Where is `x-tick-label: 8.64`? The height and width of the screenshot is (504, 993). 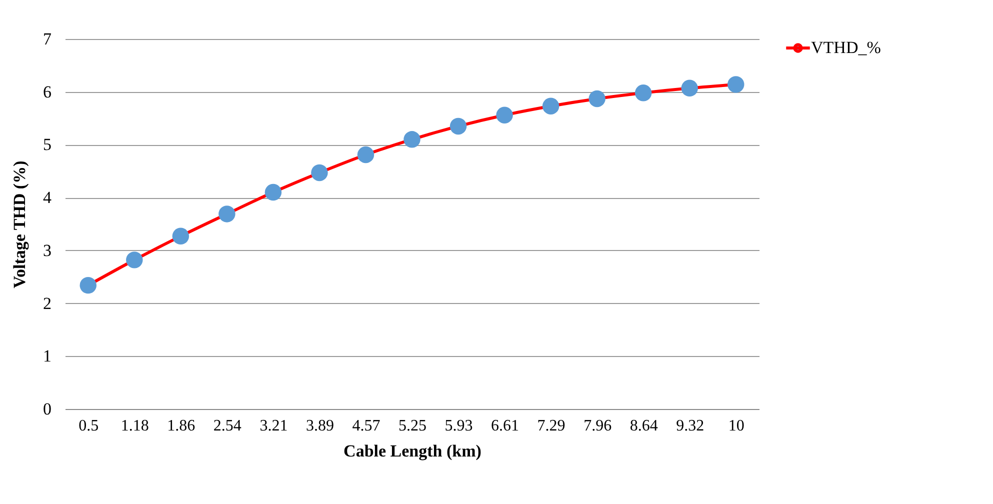
x-tick-label: 8.64 is located at coordinates (644, 426).